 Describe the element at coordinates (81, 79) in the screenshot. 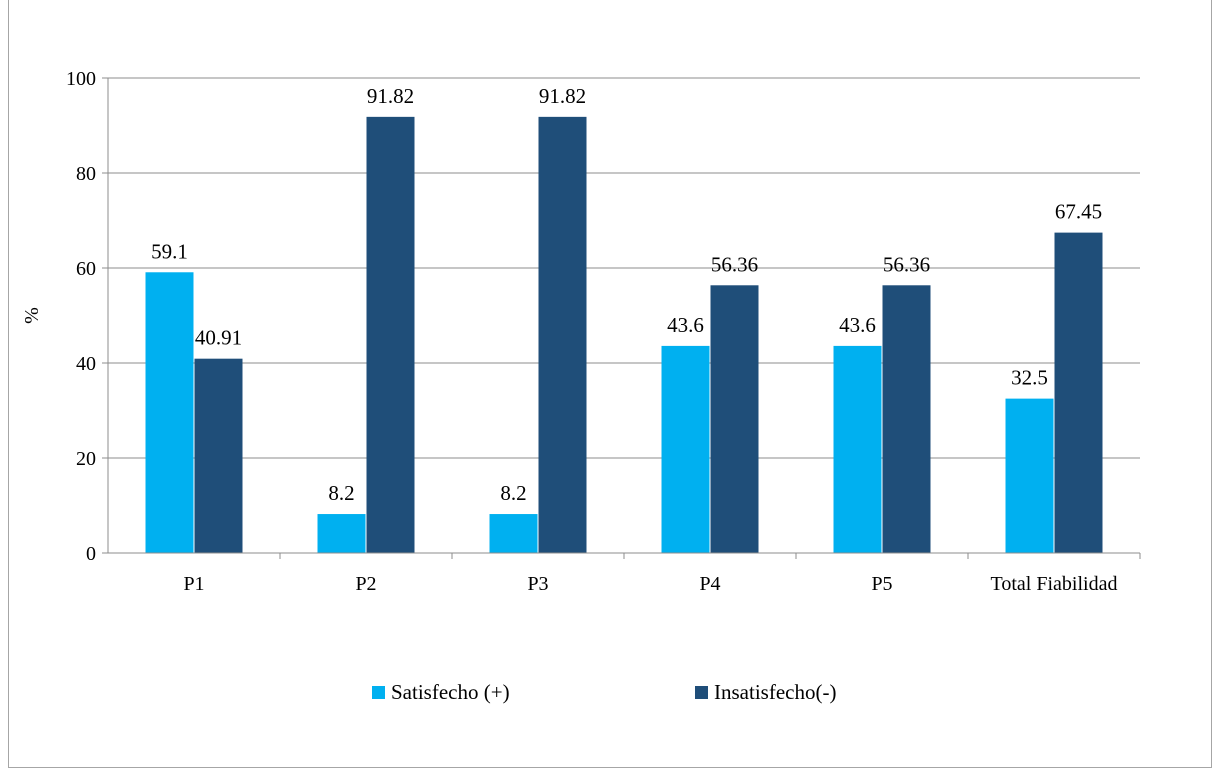

I see `y-tick-label: 100` at that location.